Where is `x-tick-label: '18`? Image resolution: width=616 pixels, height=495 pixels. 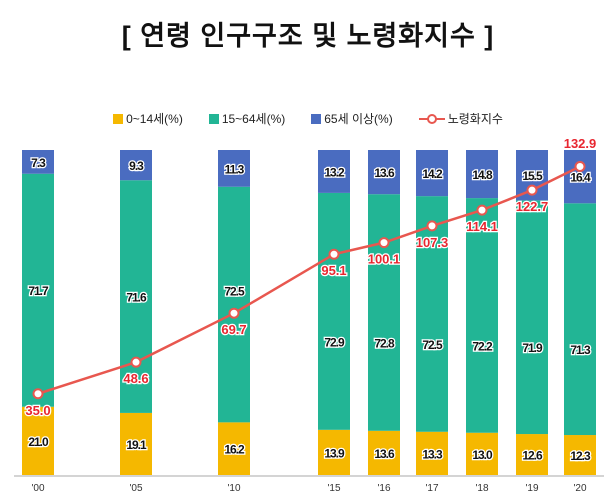 x-tick-label: '18 is located at coordinates (481, 488).